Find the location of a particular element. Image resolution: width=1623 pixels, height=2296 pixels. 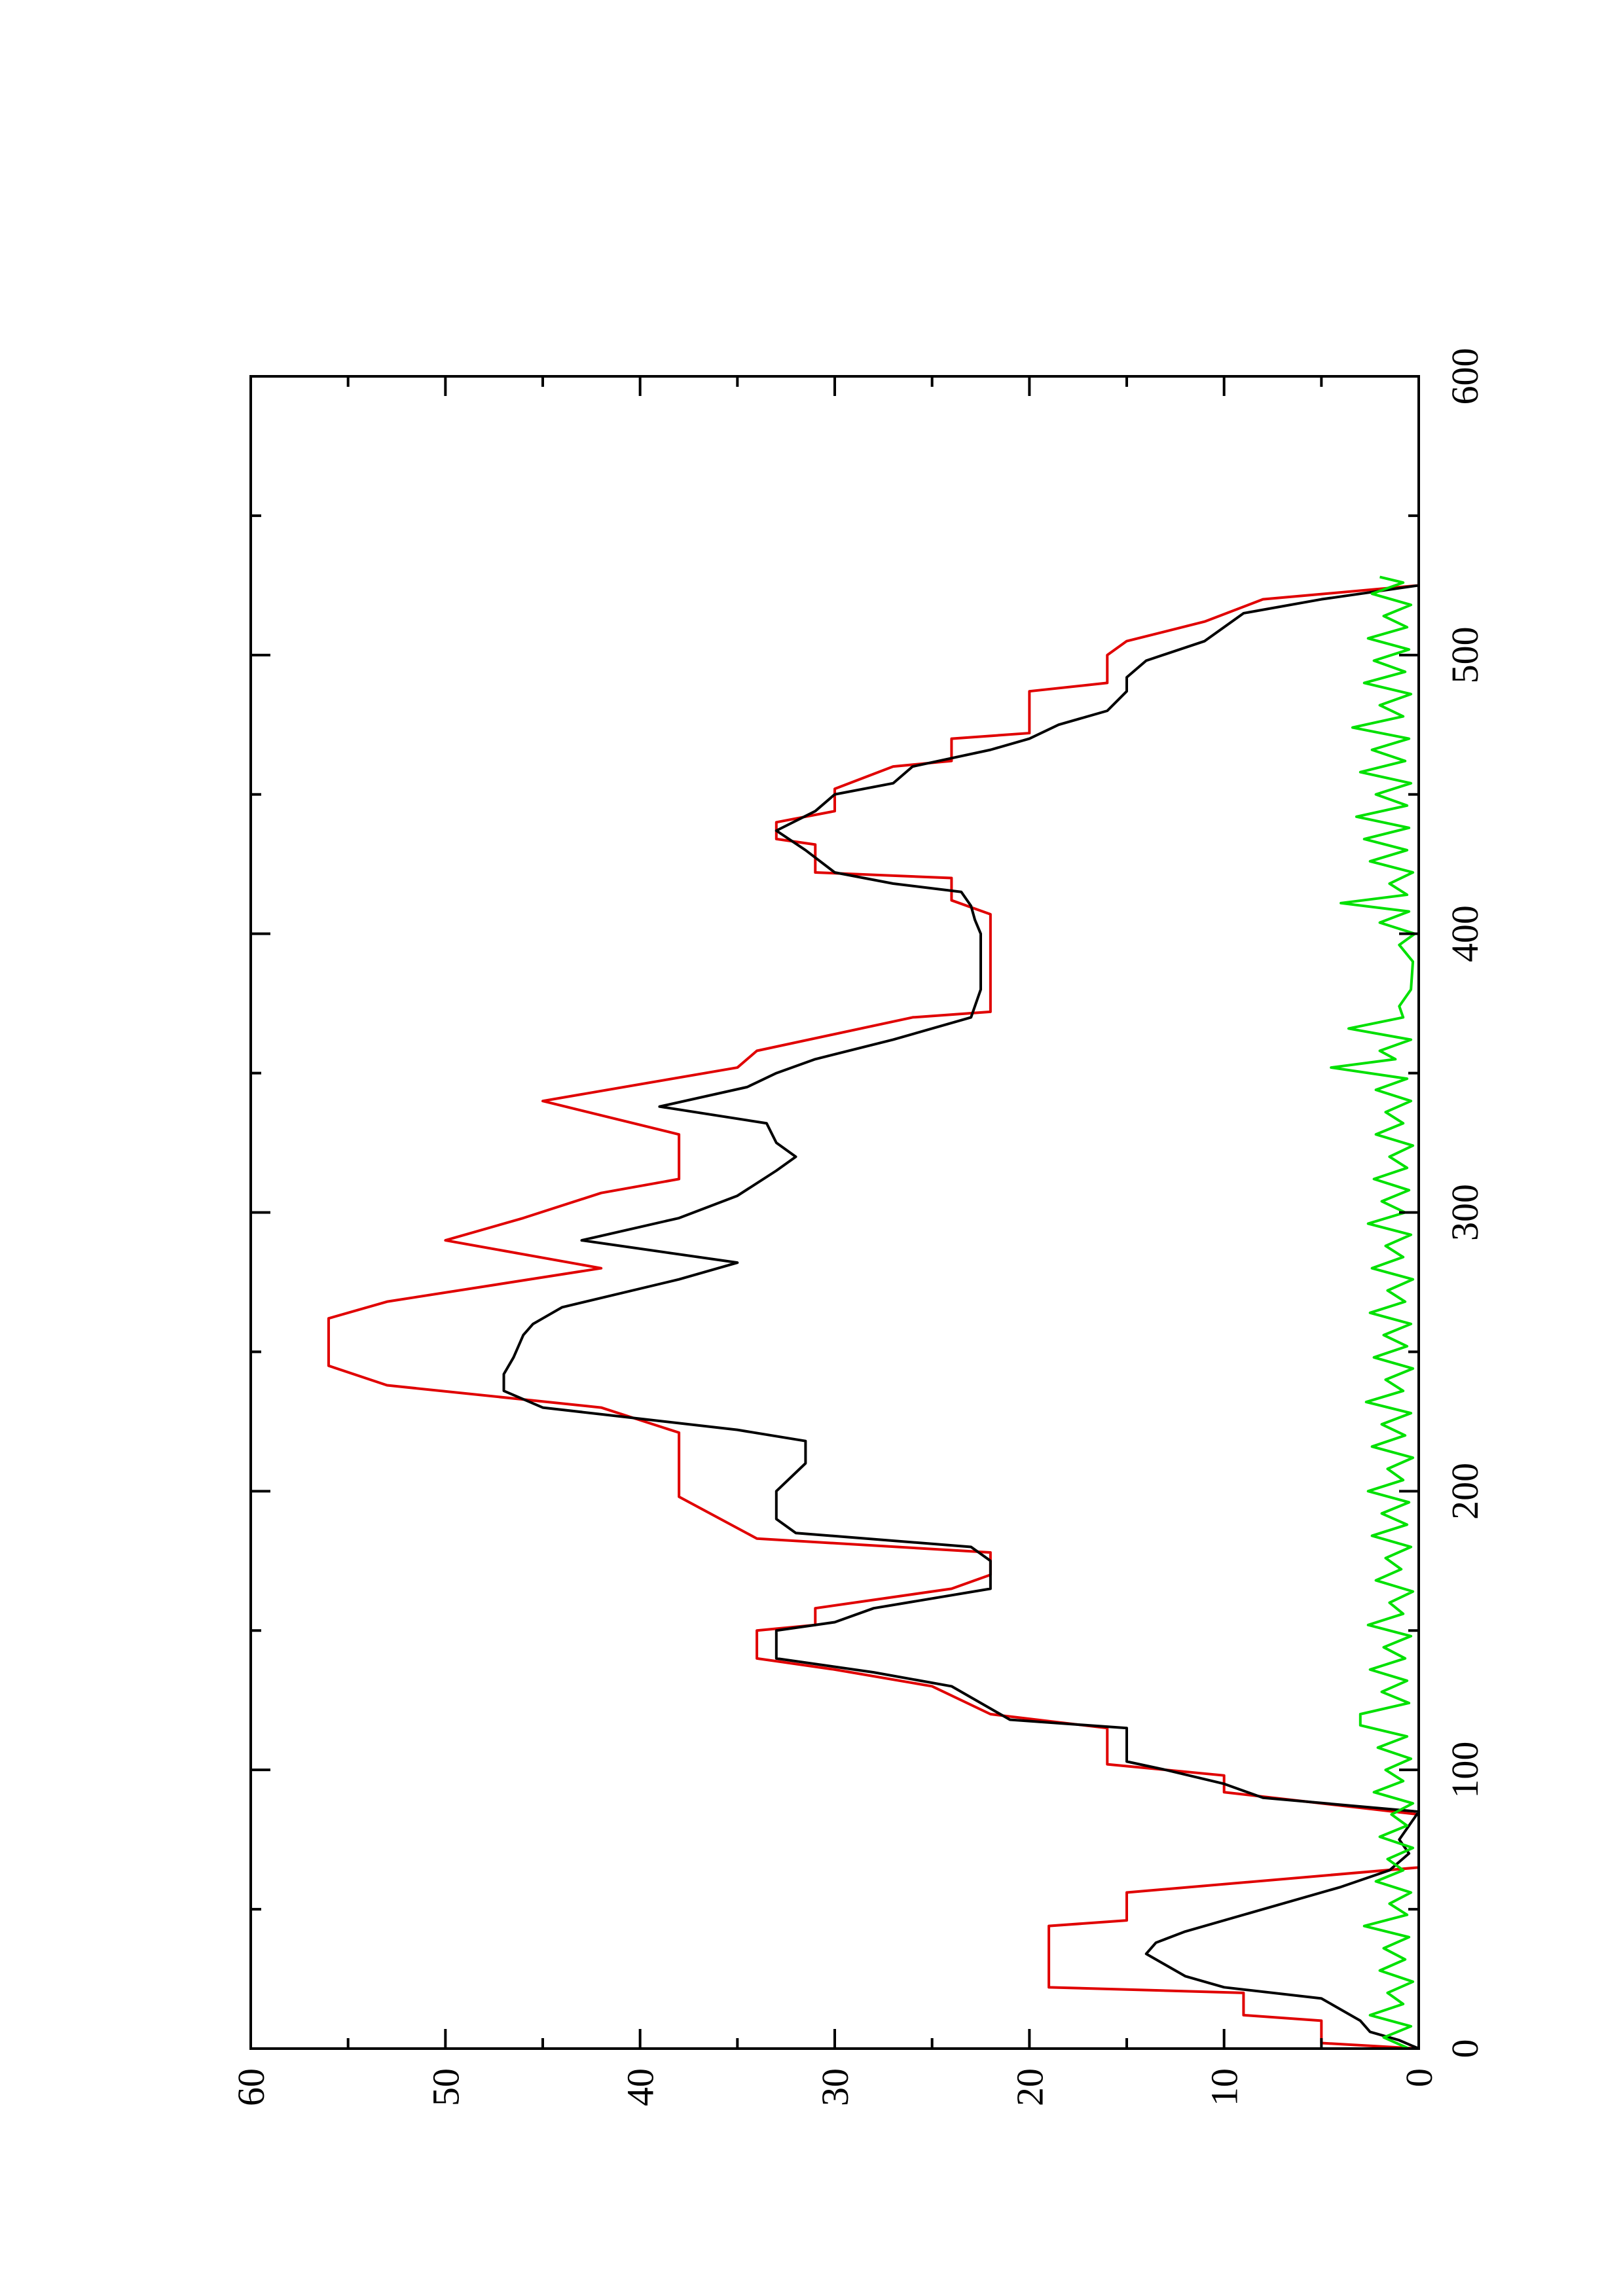

y-tick-label: 30 is located at coordinates (835, 2087).